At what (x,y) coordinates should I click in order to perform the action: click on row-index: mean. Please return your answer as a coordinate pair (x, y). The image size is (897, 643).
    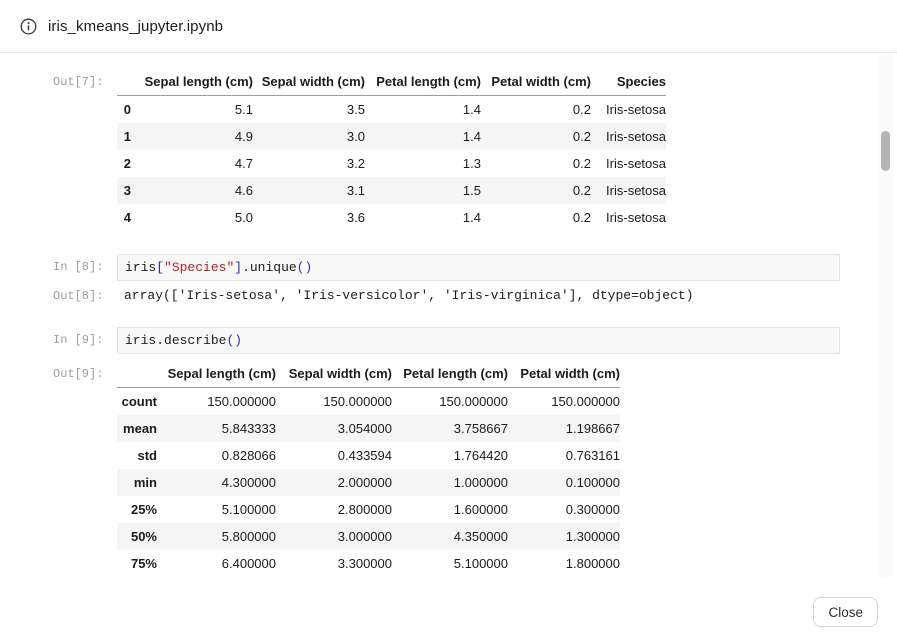
    Looking at the image, I should click on (140, 428).